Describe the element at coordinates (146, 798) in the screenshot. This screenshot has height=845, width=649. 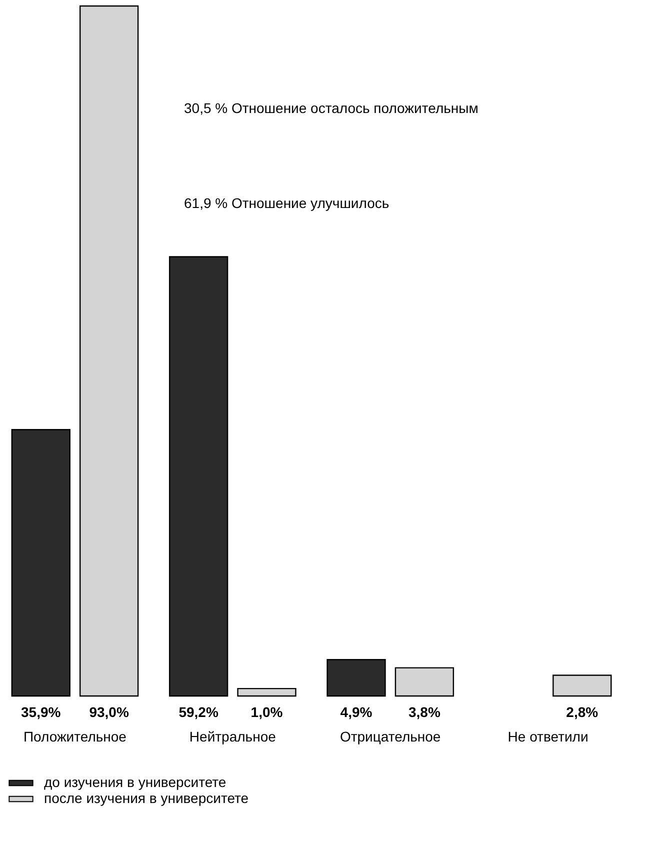
I see `legend-label: после изучения в университете` at that location.